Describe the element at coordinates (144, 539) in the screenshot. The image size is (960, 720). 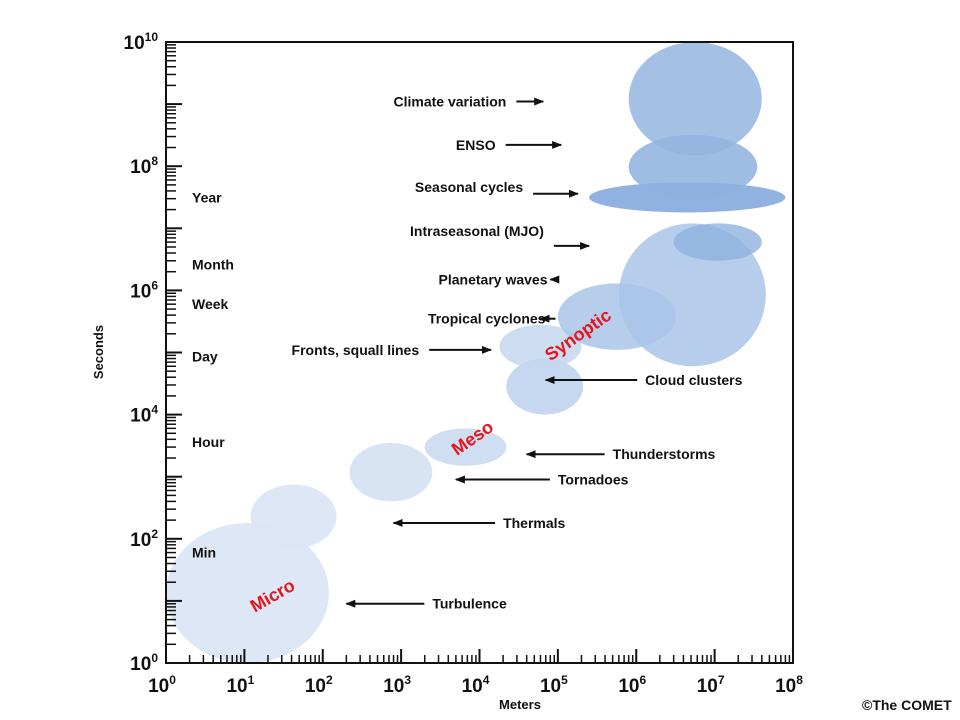
I see `y-tick-label: 10²` at that location.